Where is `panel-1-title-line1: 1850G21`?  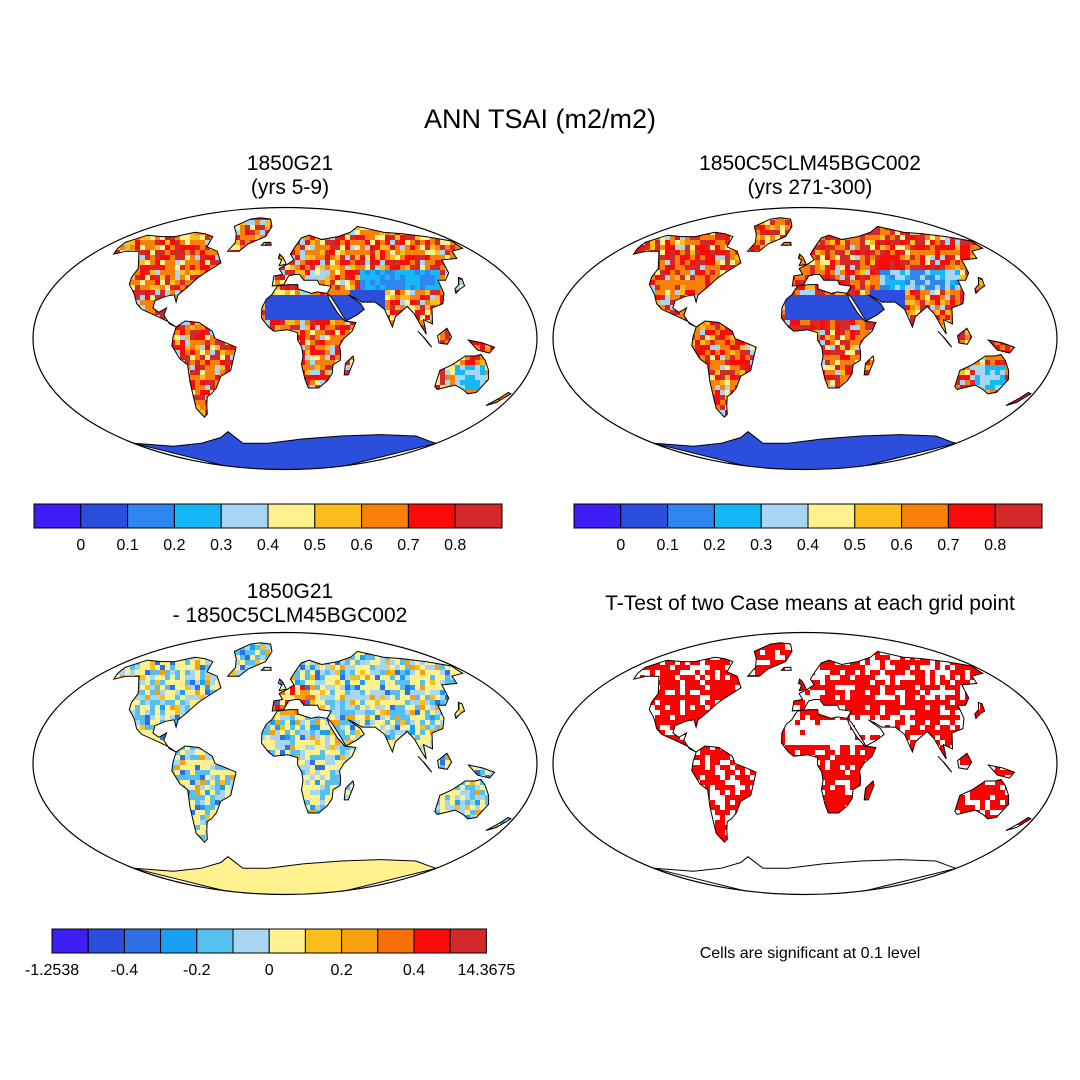 panel-1-title-line1: 1850G21 is located at coordinates (290, 163).